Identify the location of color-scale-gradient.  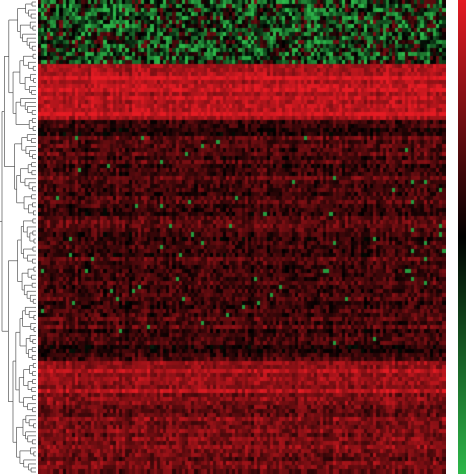
(462, 237).